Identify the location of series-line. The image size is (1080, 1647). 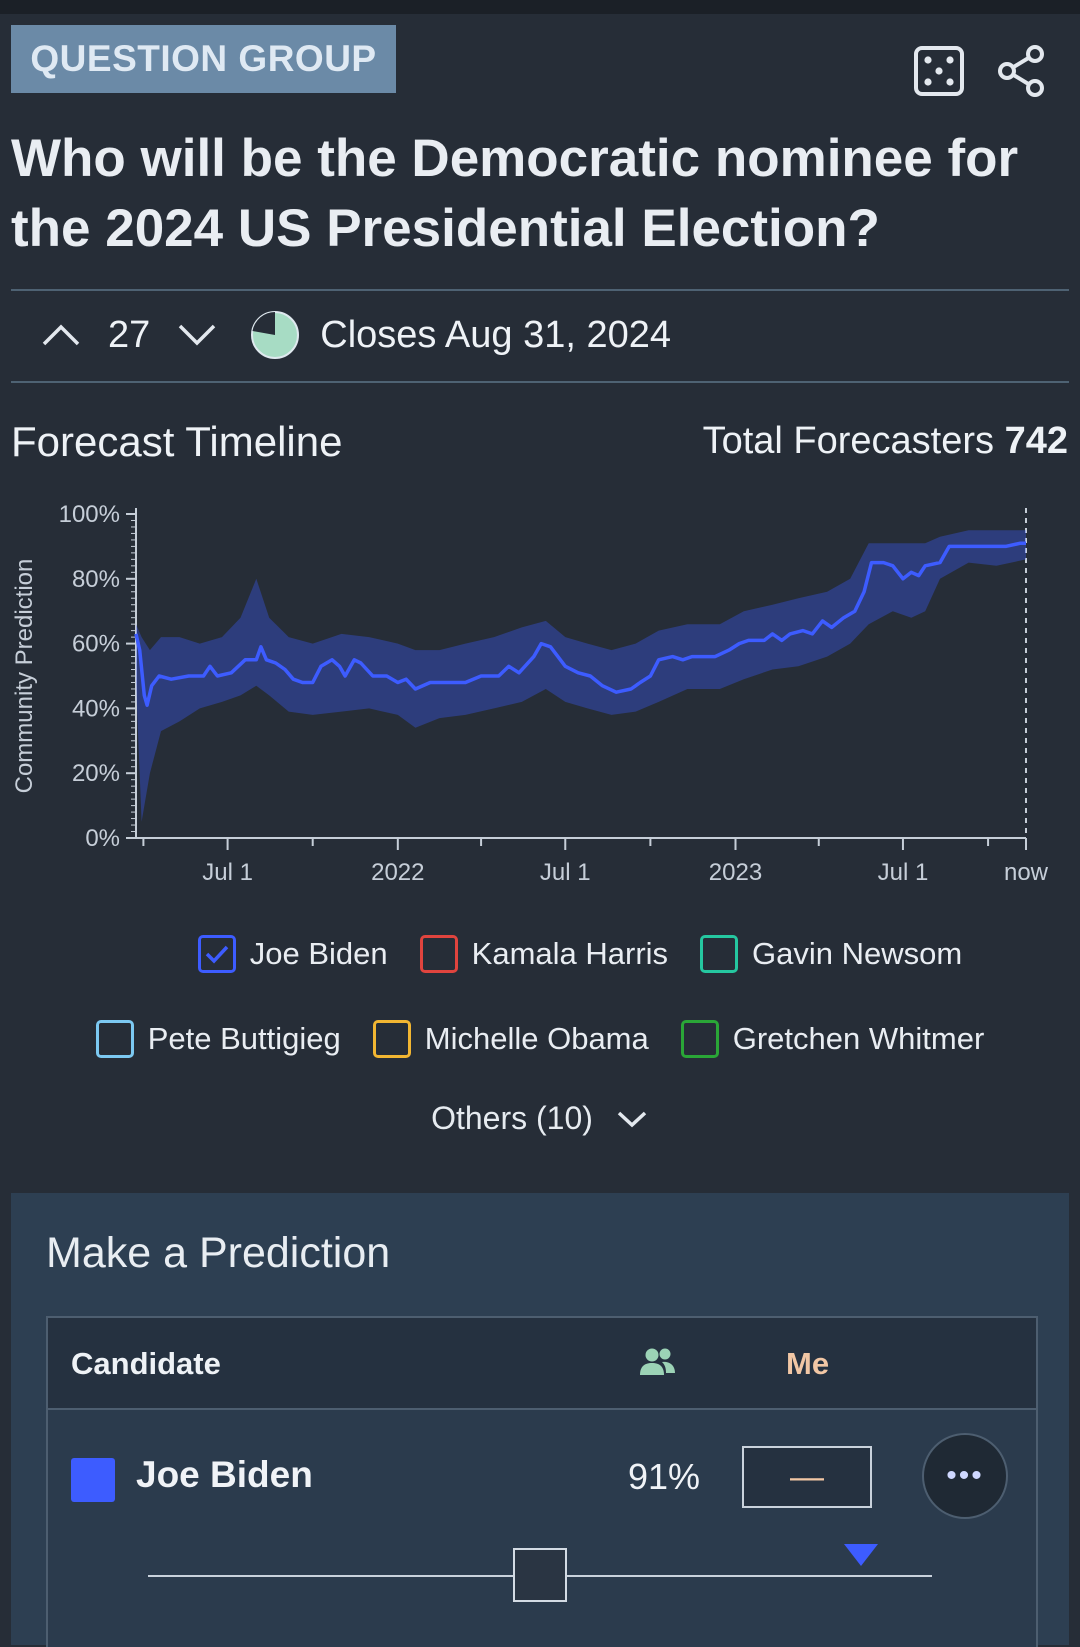
(580, 624).